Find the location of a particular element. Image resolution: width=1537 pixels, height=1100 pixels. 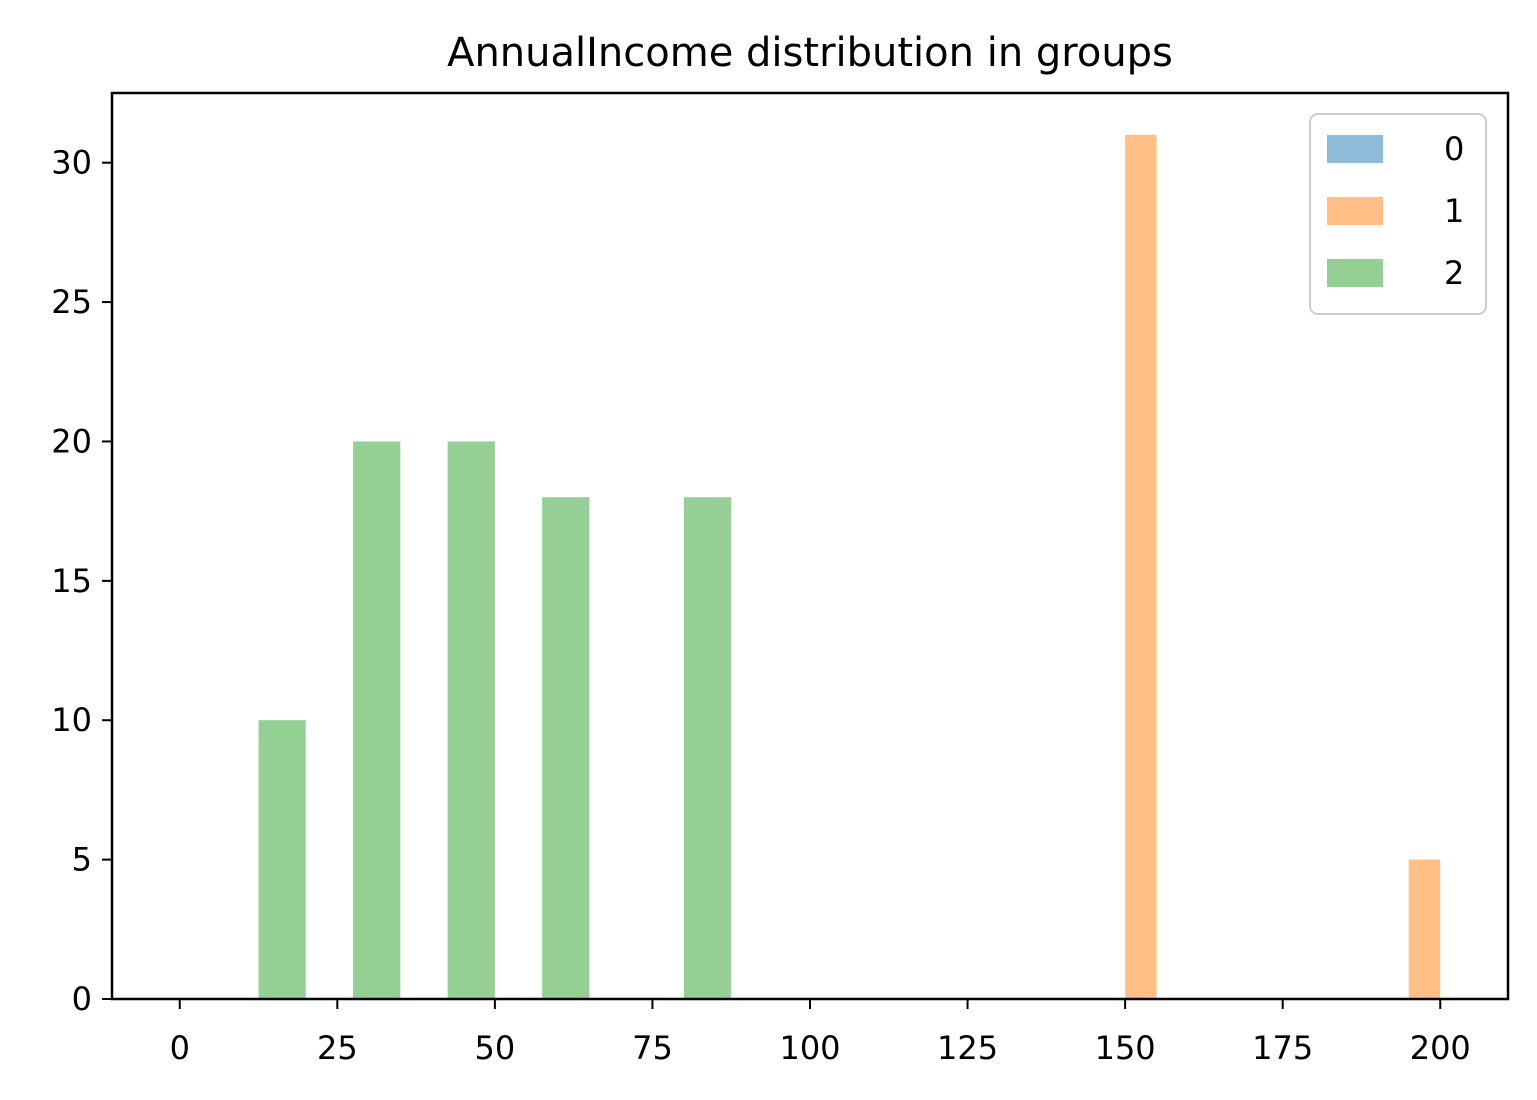

legend: 0 1 2 is located at coordinates (1398, 214).